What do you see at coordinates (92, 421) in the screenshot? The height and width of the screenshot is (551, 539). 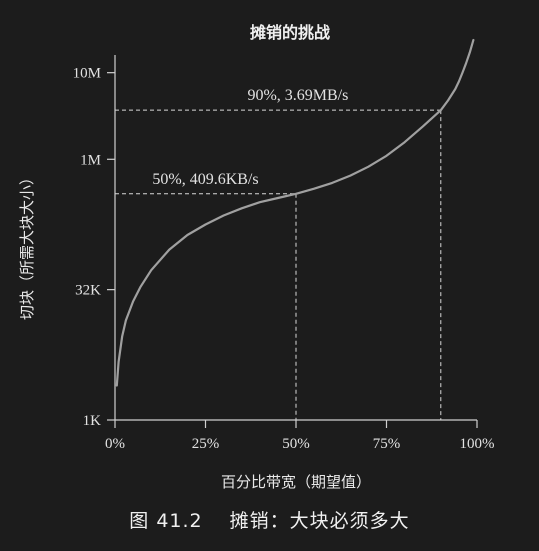 I see `y-tick-label: 1K` at bounding box center [92, 421].